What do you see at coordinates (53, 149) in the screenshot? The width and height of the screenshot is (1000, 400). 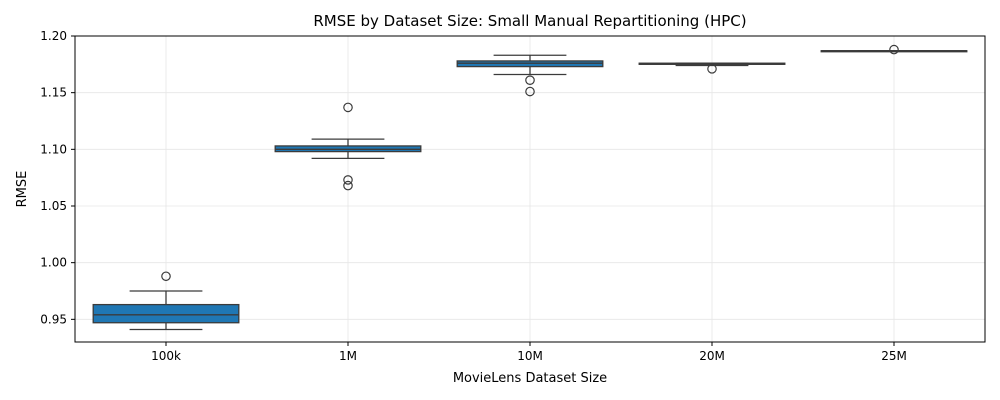 I see `y-tick-label: 1.10` at bounding box center [53, 149].